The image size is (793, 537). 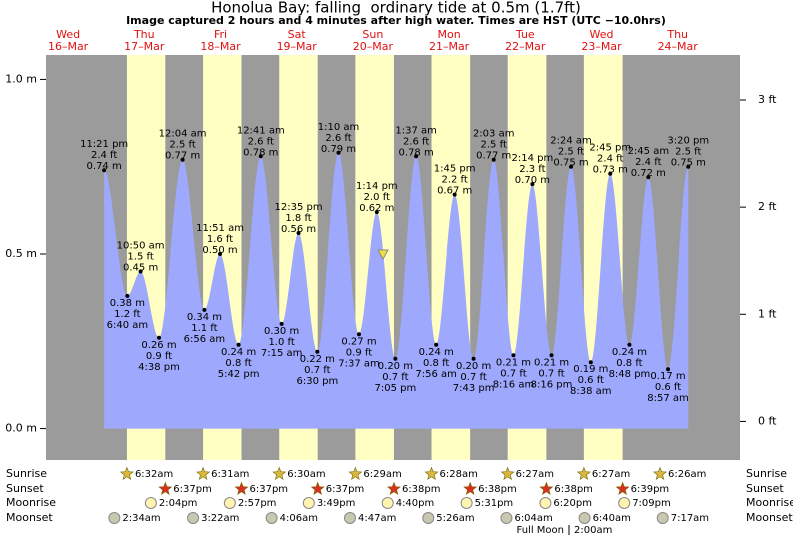 I want to click on extreme-label: 2.2 ft, so click(x=454, y=180).